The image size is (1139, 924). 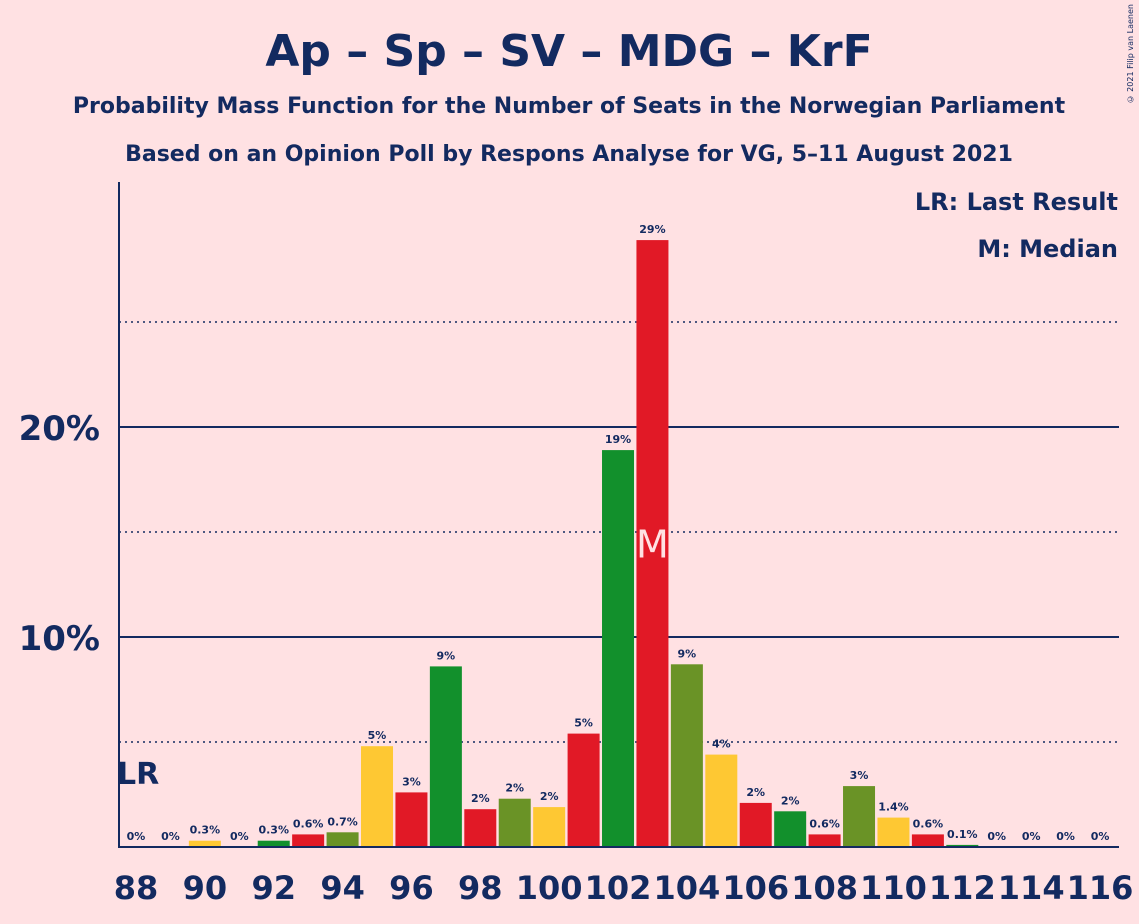 What do you see at coordinates (755, 888) in the screenshot?
I see `x-tick-label: 106` at bounding box center [755, 888].